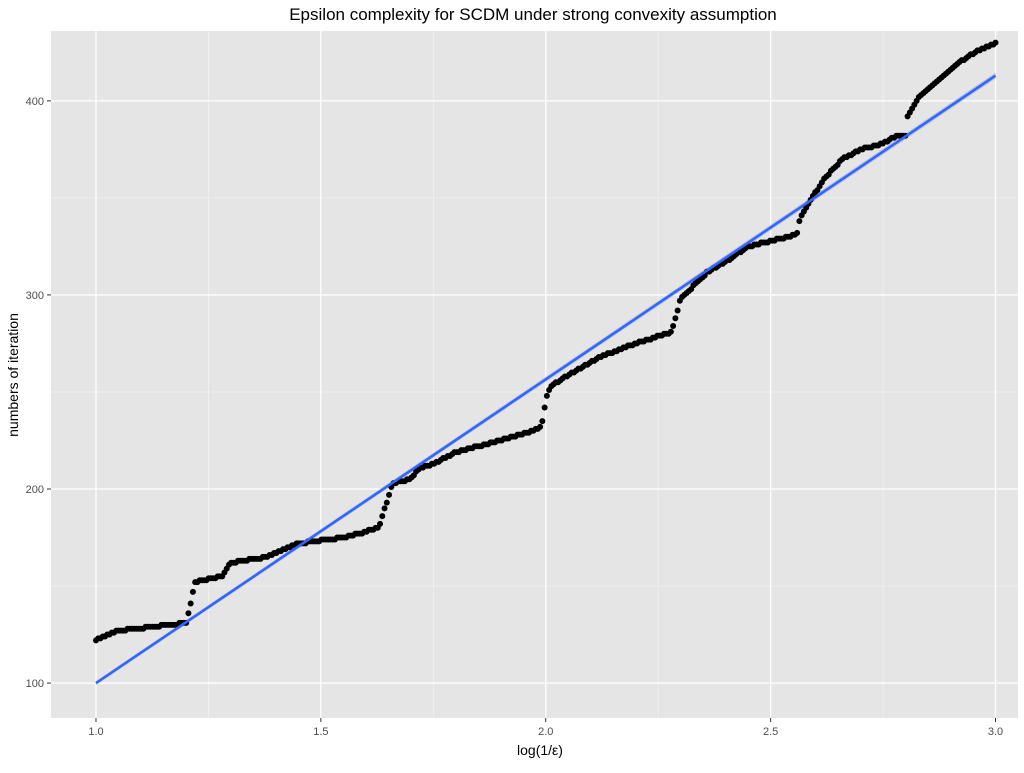 This screenshot has height=773, width=1024. Describe the element at coordinates (13, 375) in the screenshot. I see `y-axis-title: numbers of iteration` at that location.